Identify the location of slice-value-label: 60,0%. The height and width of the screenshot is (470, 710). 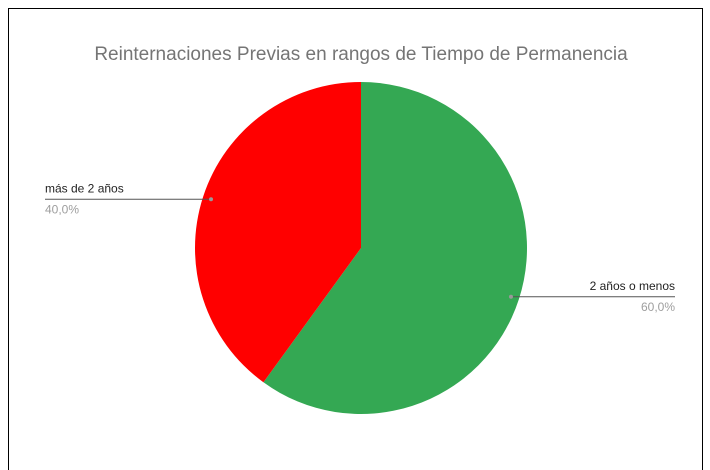
(658, 307).